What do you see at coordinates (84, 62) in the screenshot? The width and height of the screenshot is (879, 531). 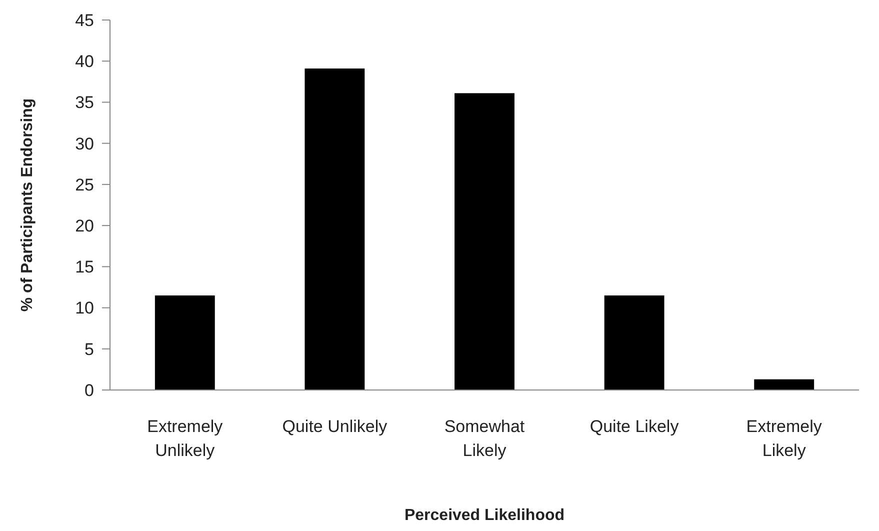 I see `y-tick-label: 40` at bounding box center [84, 62].